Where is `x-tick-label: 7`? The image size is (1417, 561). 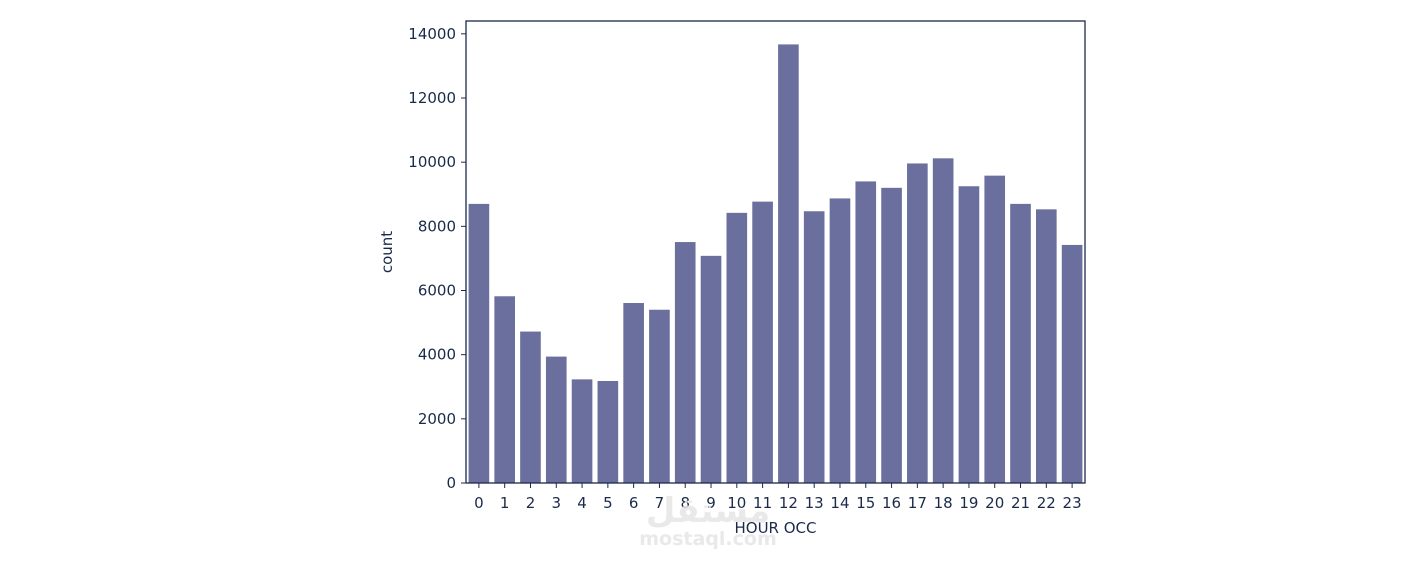
x-tick-label: 7 is located at coordinates (660, 503).